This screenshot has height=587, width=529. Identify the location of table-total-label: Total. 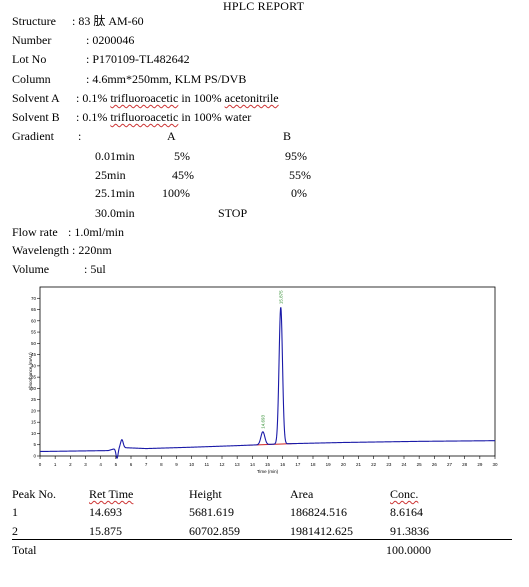
(24, 550).